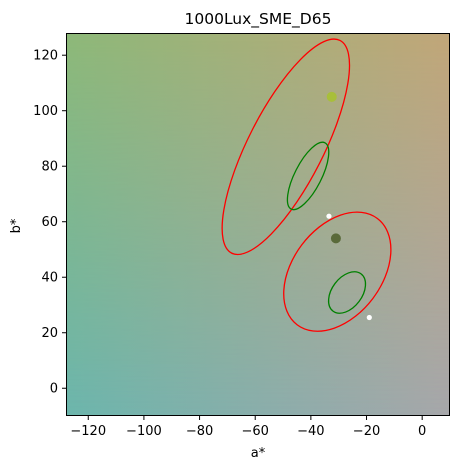 The image size is (460, 470). I want to click on y-axis-label: b*, so click(16, 225).